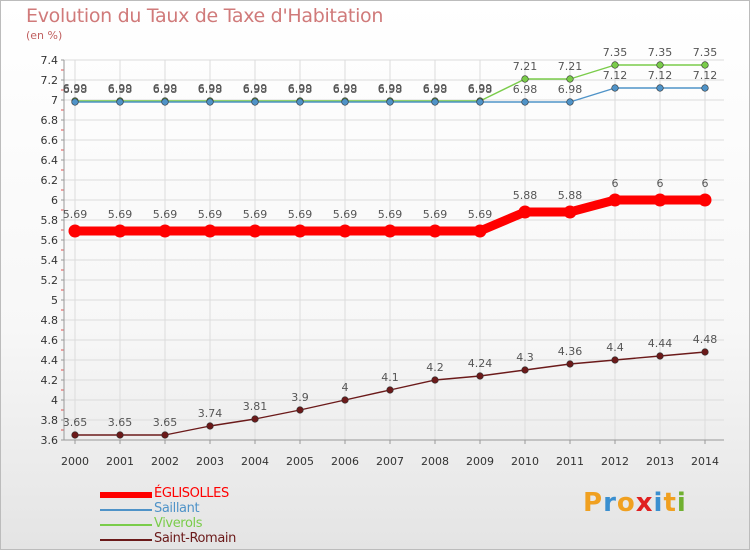 The width and height of the screenshot is (750, 550). What do you see at coordinates (660, 461) in the screenshot?
I see `x-tick-label: 2013` at bounding box center [660, 461].